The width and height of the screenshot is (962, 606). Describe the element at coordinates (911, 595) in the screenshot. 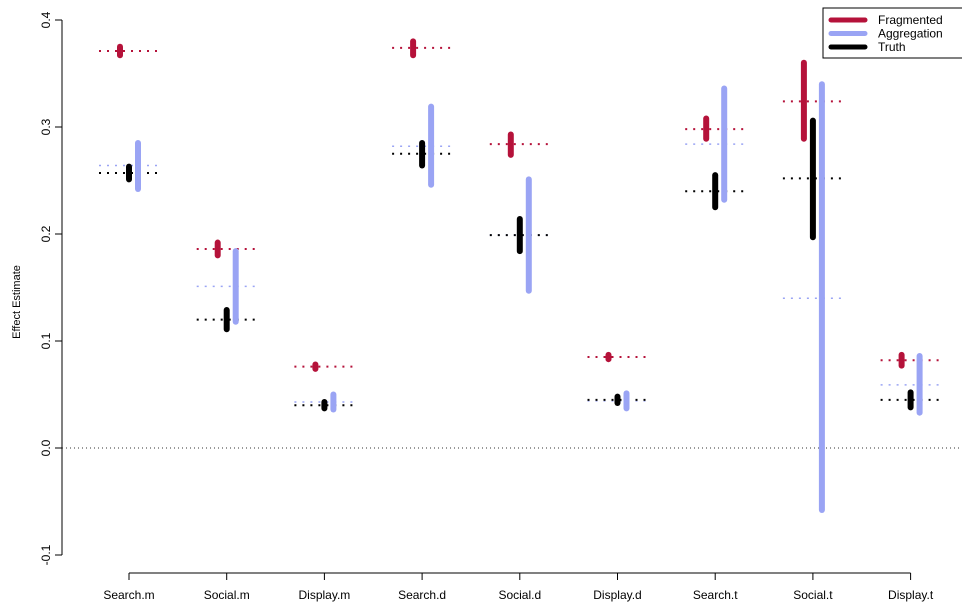

I see `x-tick-label: Display.t` at that location.